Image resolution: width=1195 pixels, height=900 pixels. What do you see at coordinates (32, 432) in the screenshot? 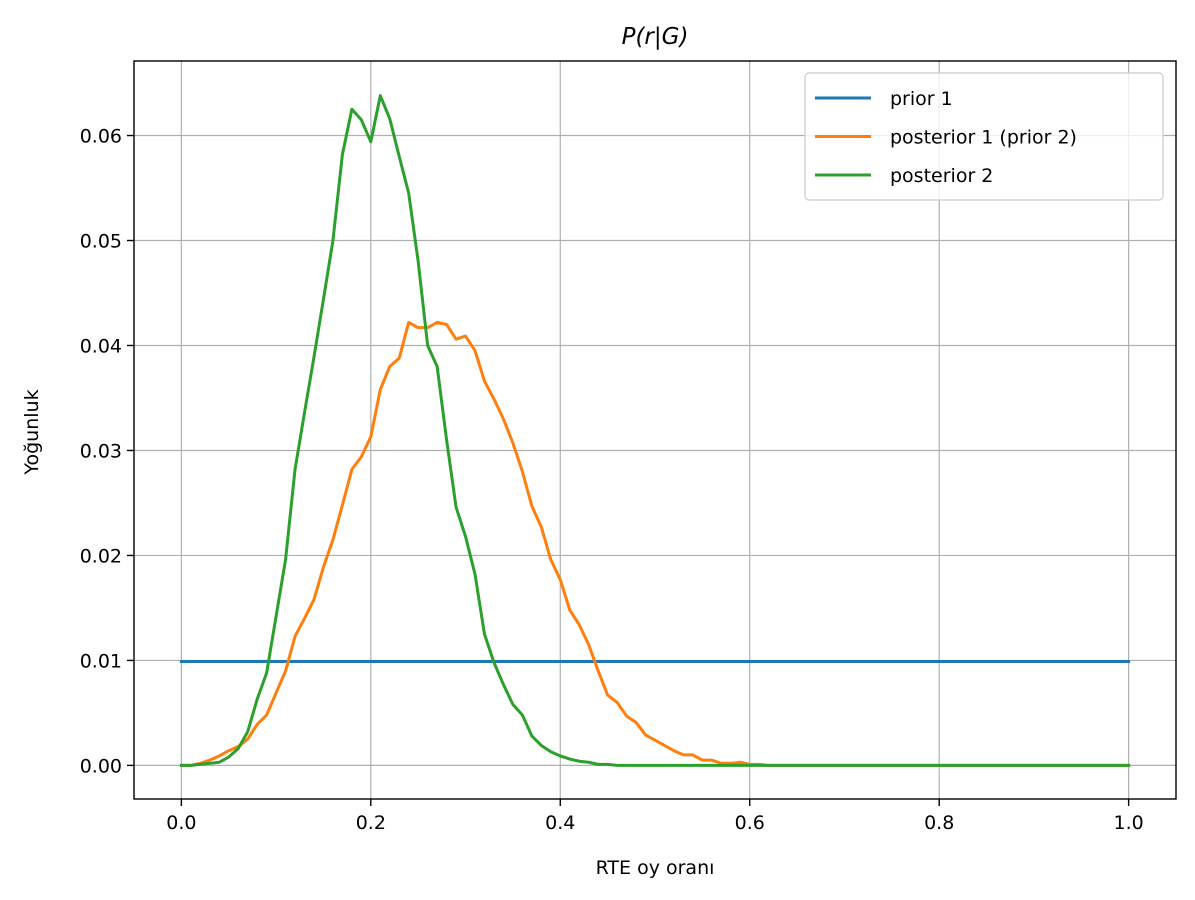
I see `y-axis-label: Yoğunluk` at bounding box center [32, 432].